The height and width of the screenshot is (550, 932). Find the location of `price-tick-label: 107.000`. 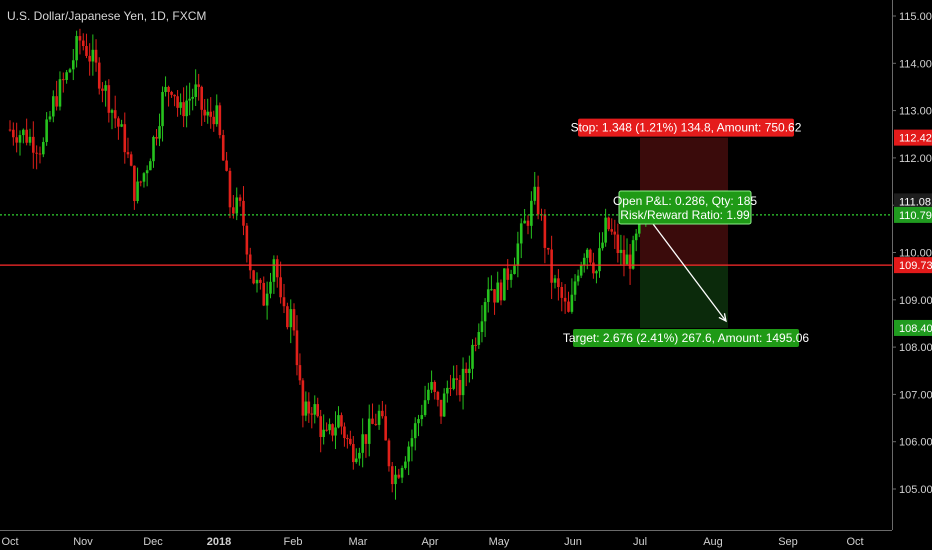

price-tick-label: 107.000 is located at coordinates (915, 395).